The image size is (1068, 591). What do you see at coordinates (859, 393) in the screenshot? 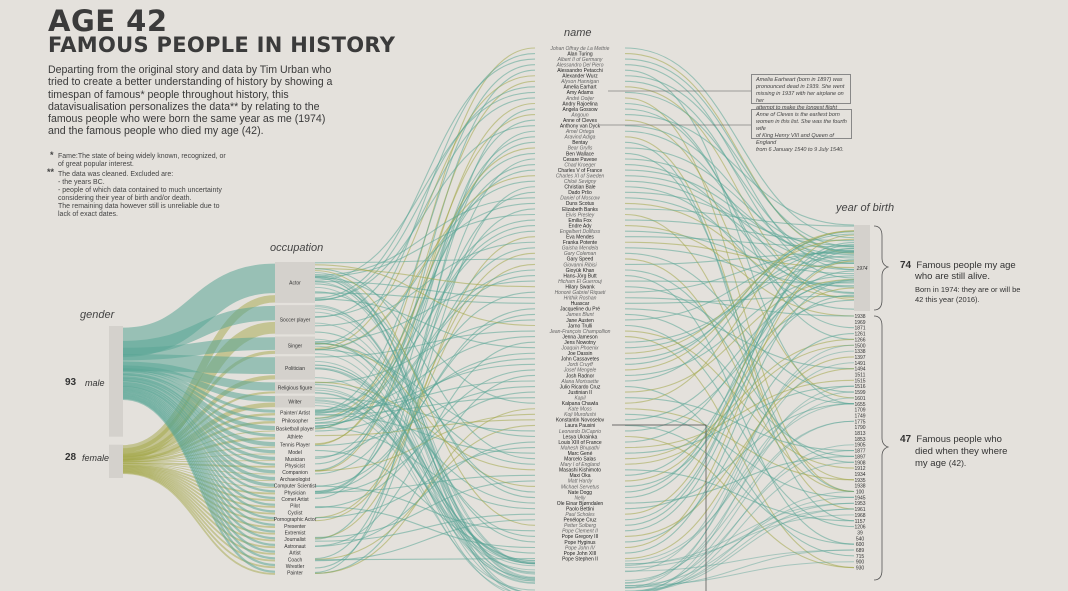
I see `year-label-1599-13: 1599` at bounding box center [859, 393].